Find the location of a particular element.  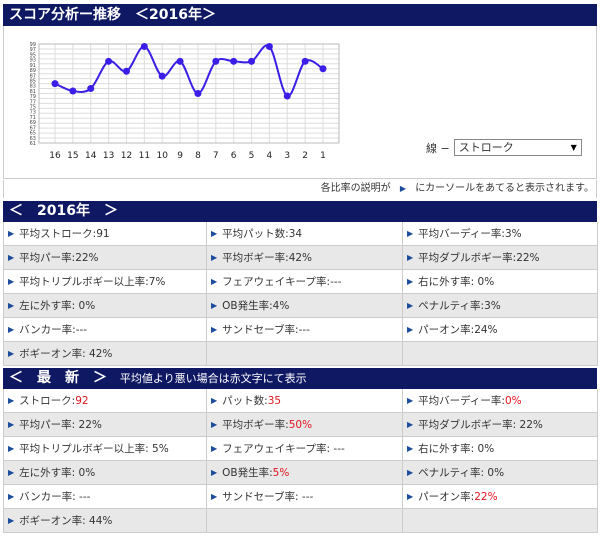

y-tick-label: 79 is located at coordinates (33, 97).